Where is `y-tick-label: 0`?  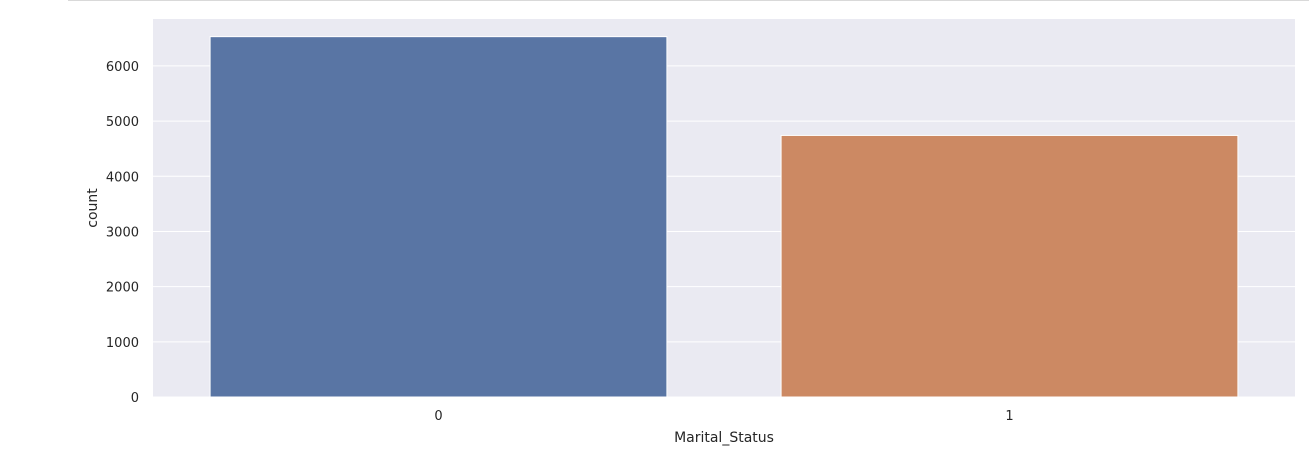
y-tick-label: 0 is located at coordinates (135, 398).